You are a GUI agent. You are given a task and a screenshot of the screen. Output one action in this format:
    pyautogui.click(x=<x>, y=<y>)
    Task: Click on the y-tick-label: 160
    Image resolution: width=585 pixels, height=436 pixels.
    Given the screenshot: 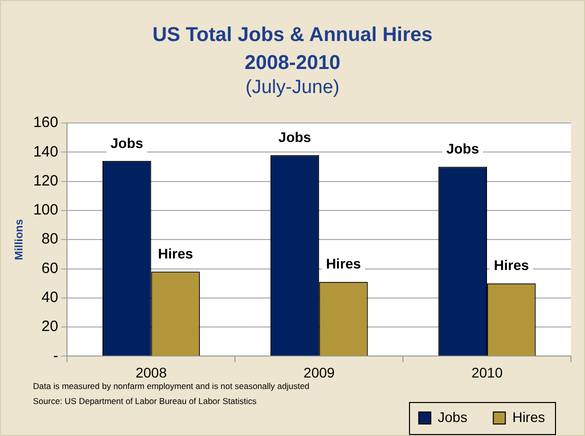 What is the action you would take?
    pyautogui.click(x=45, y=123)
    